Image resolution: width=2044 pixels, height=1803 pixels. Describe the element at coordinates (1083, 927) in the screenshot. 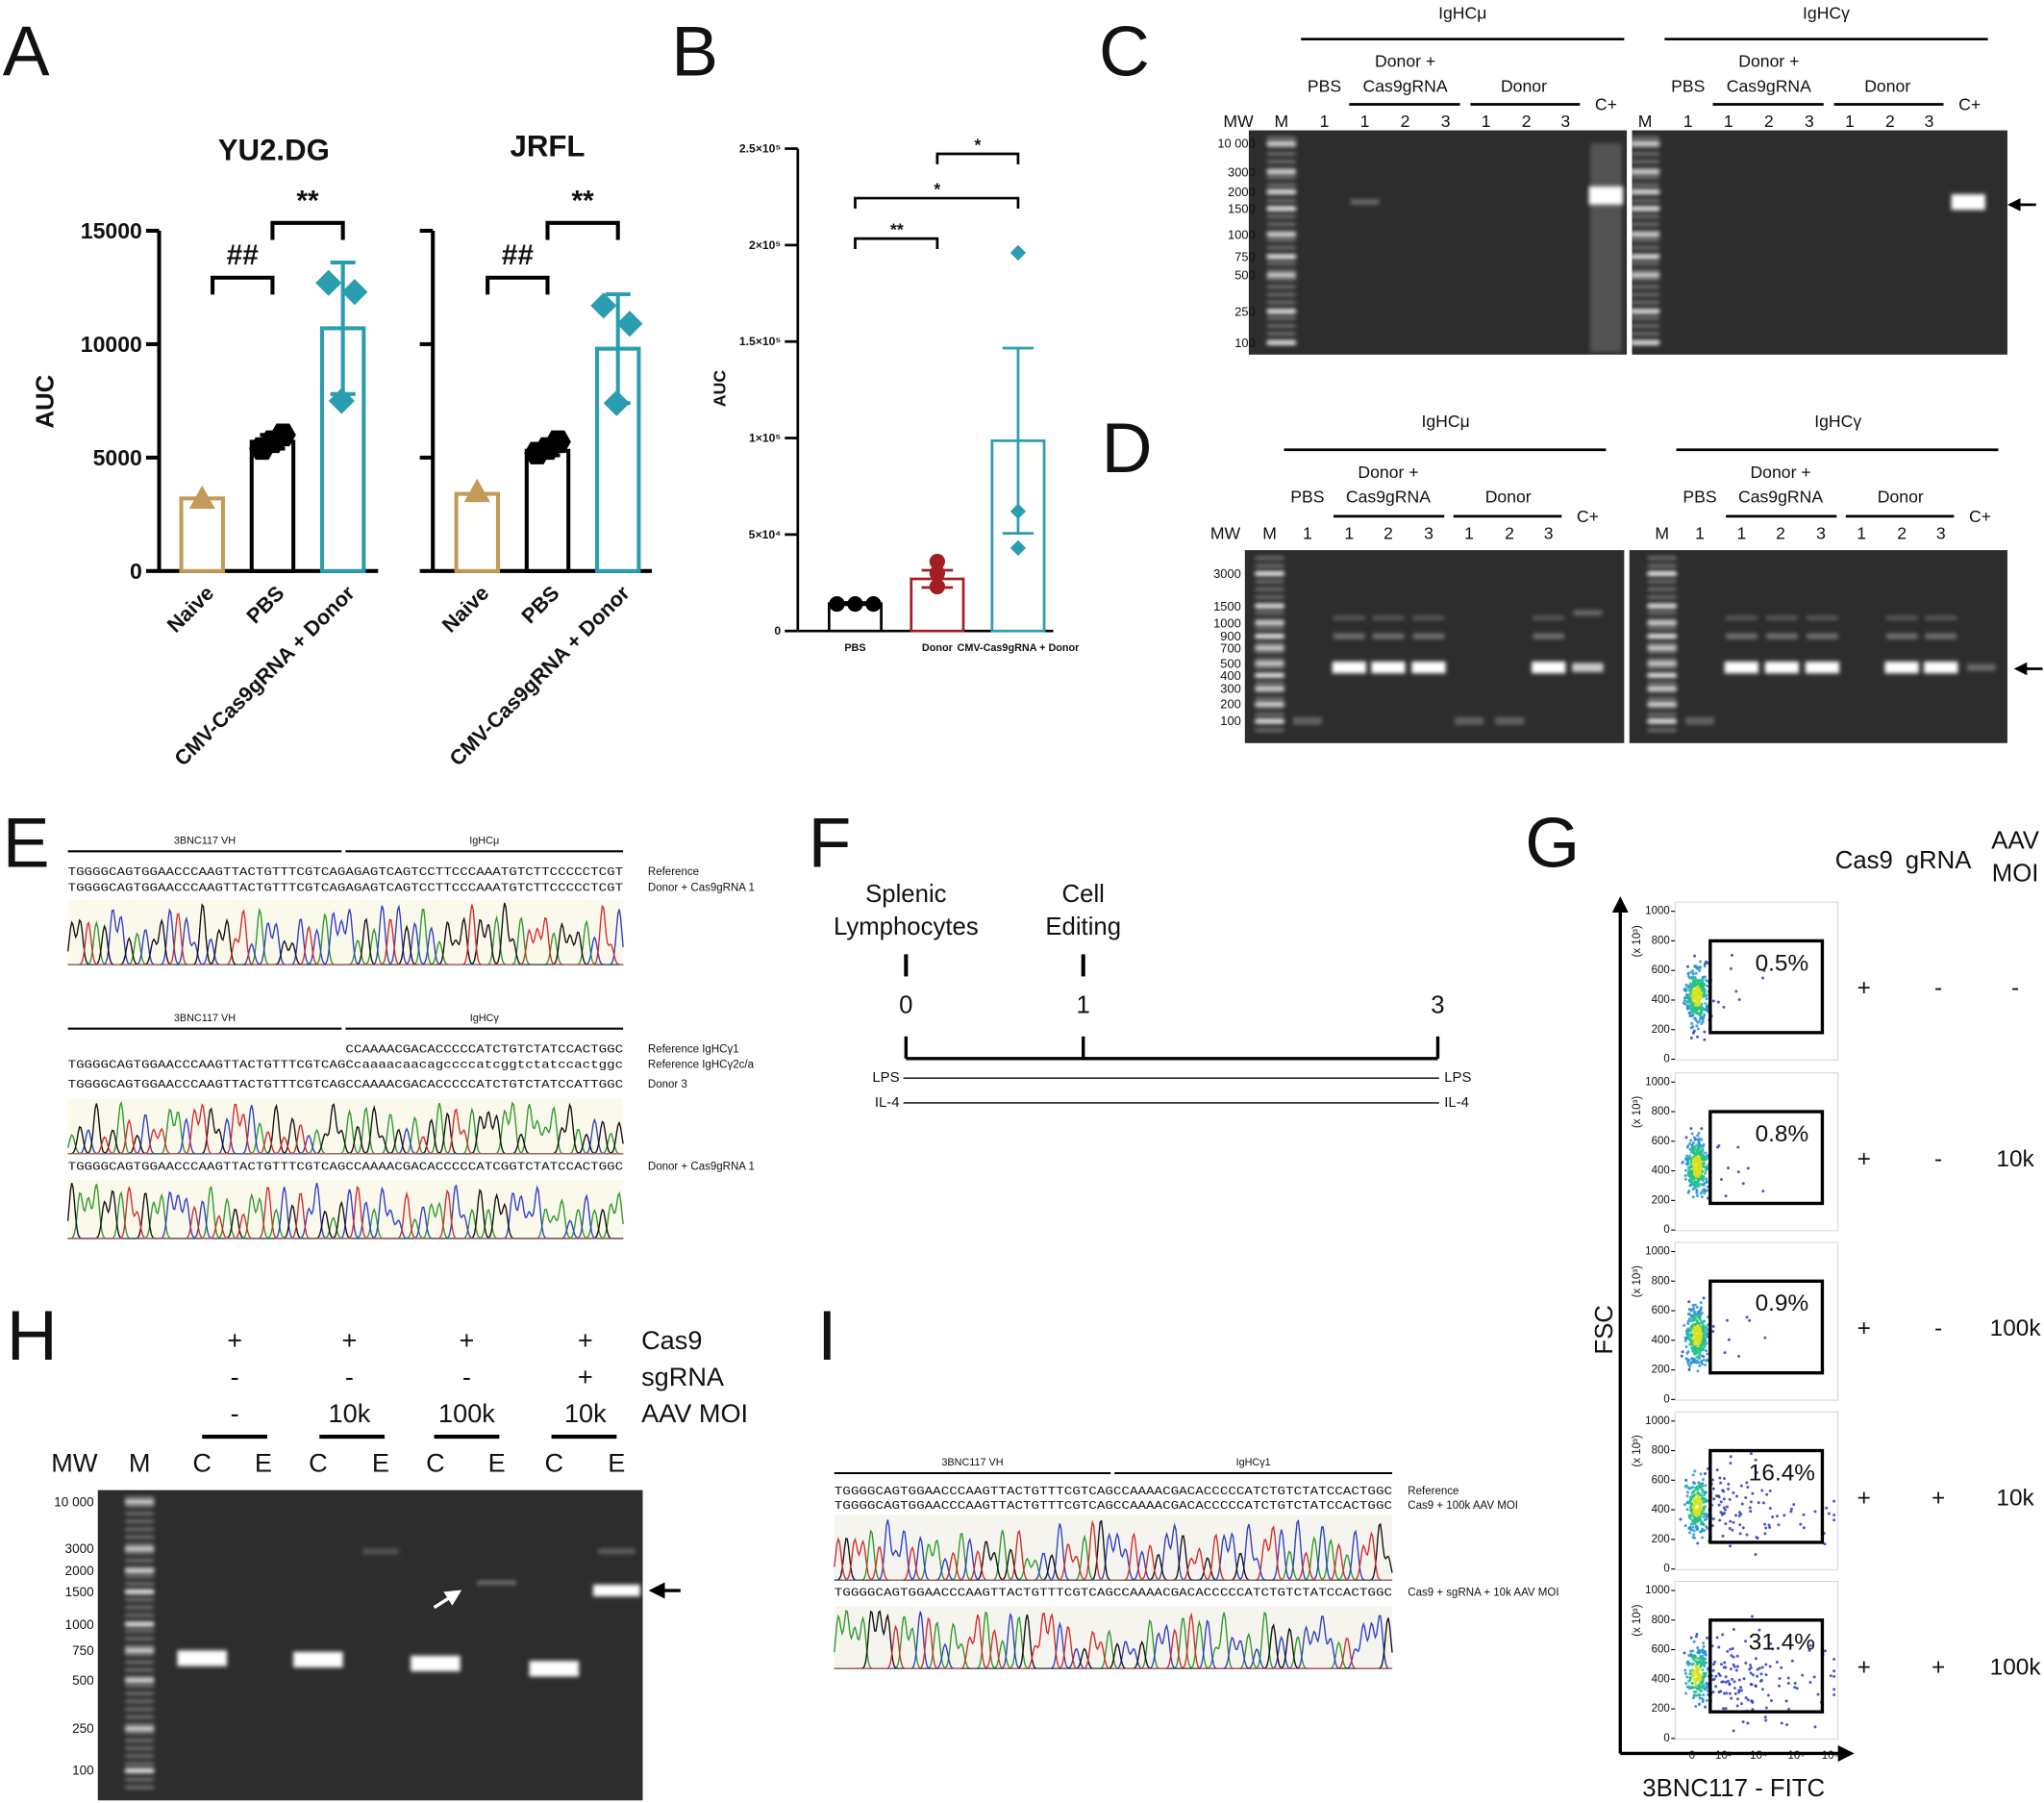

I see `event-label: Editing` at that location.